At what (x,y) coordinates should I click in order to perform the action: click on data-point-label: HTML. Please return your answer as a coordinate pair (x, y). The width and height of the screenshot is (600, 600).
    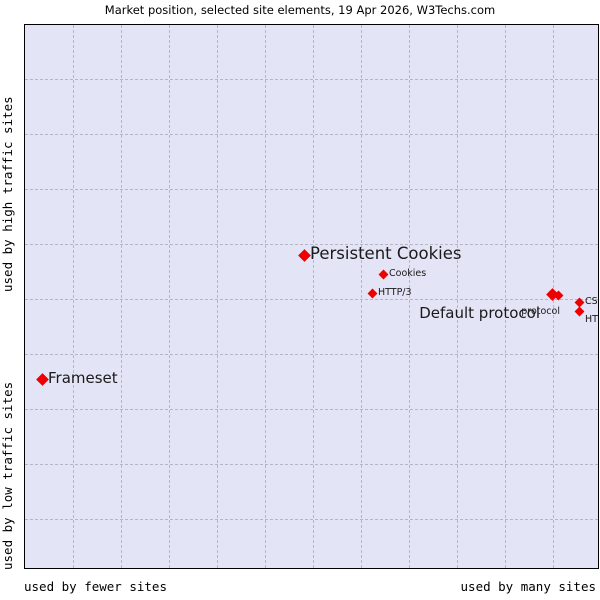
    Looking at the image, I should click on (591, 319).